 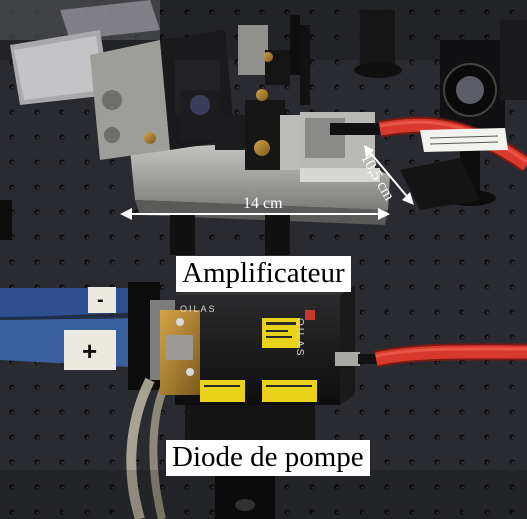 I want to click on minus-tag, so click(x=102, y=300).